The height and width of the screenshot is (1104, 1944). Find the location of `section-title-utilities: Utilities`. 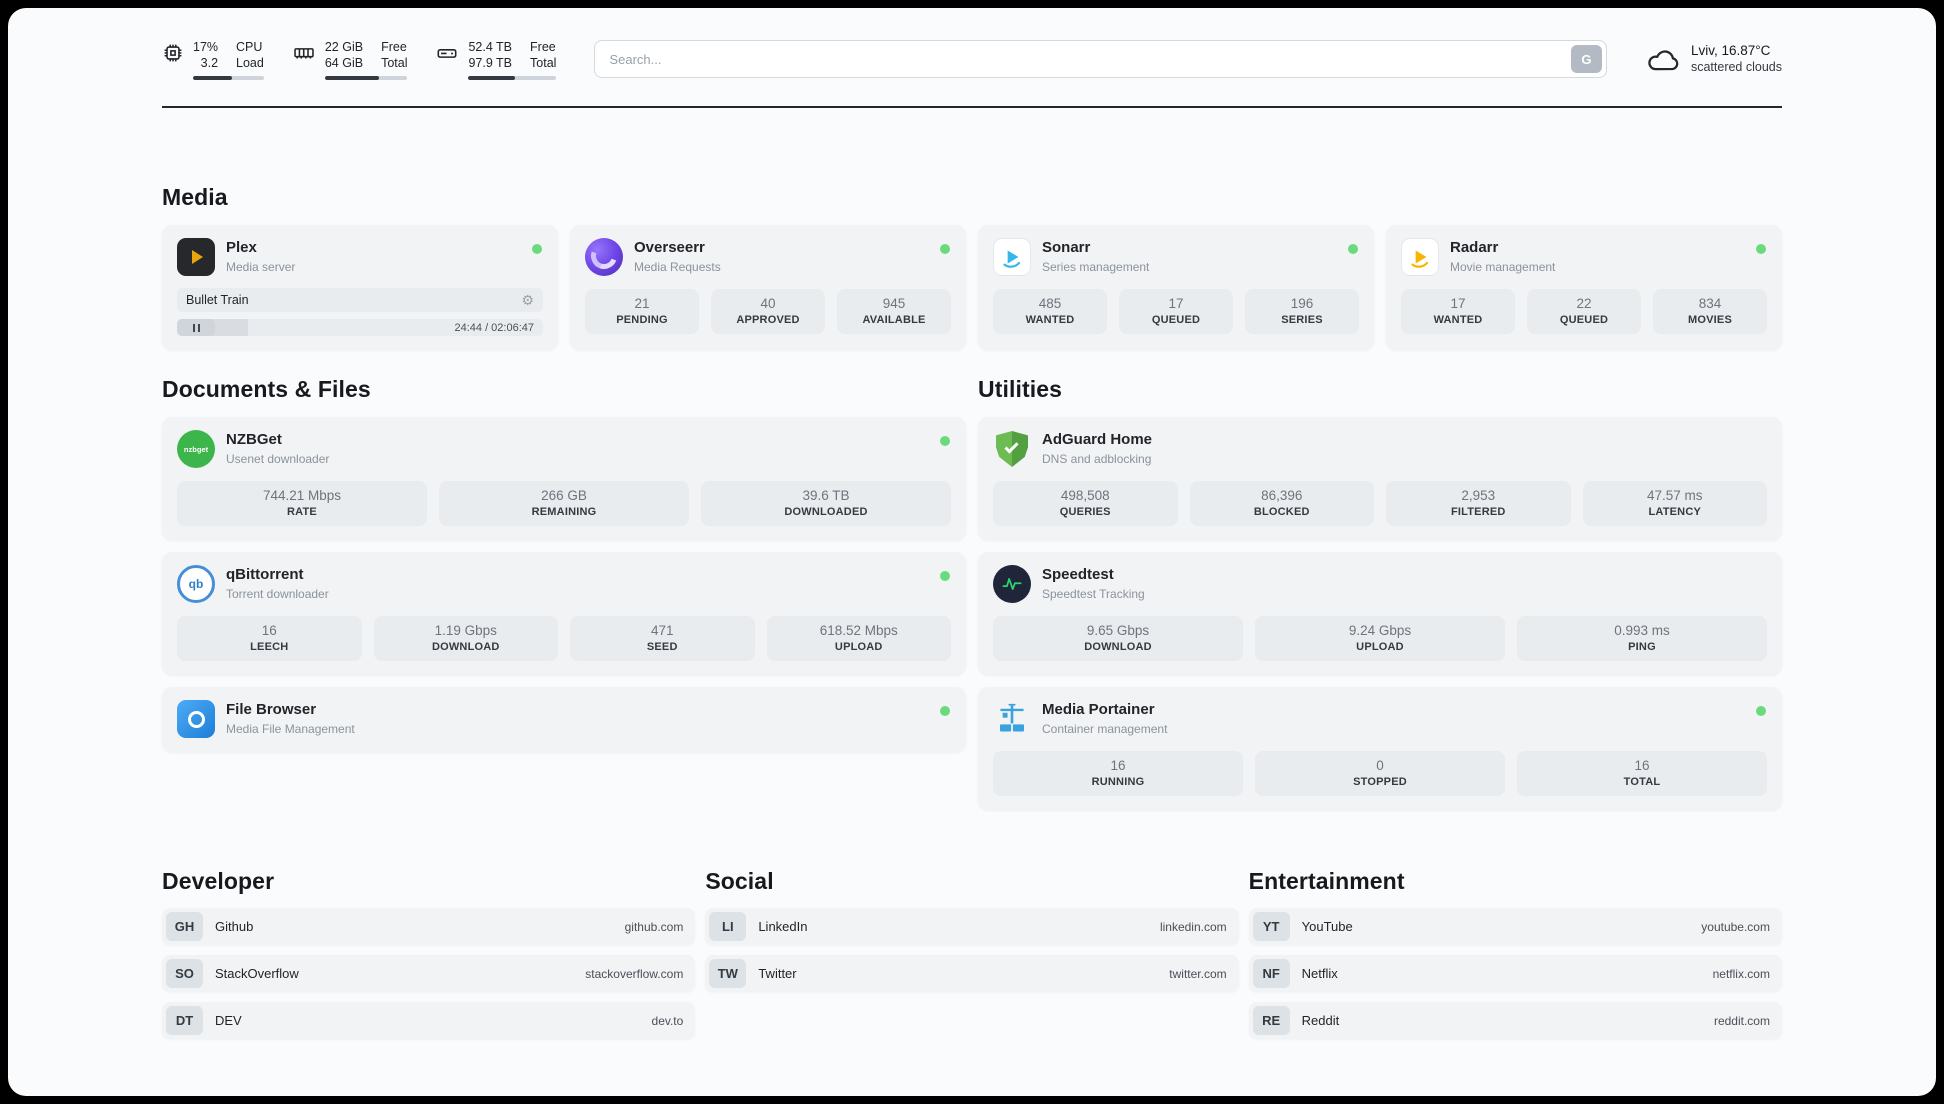

section-title-utilities: Utilities is located at coordinates (1020, 389).